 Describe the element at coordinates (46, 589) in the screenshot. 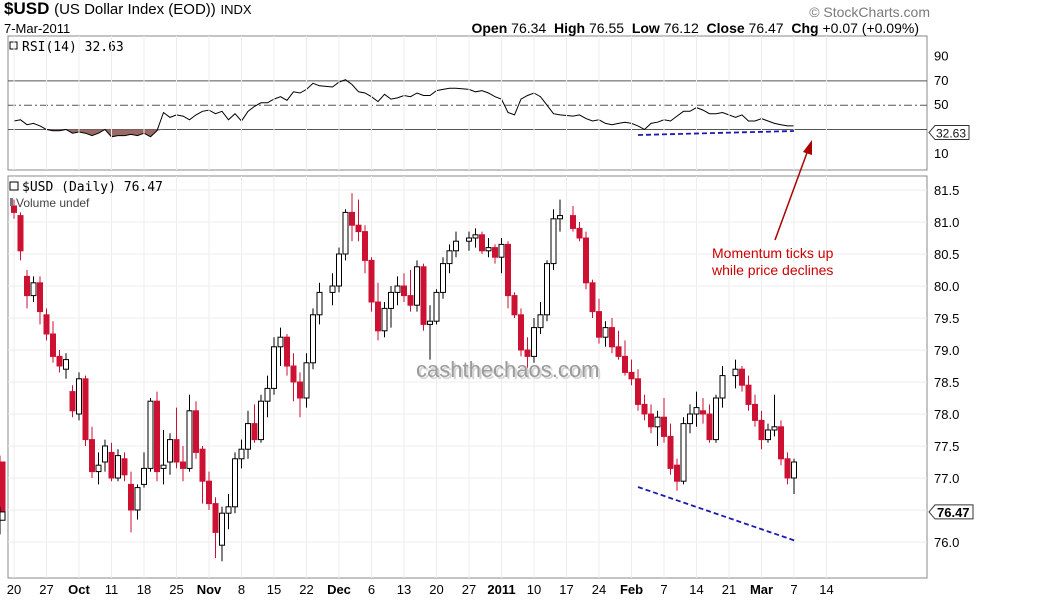

I see `x-tick-label-27: 27` at that location.